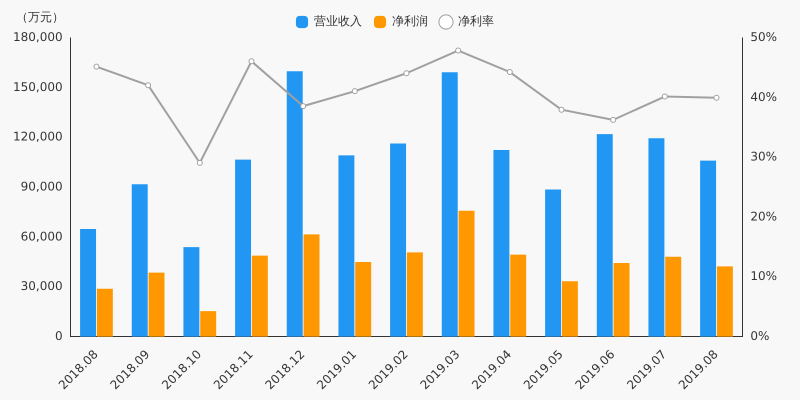 This screenshot has height=400, width=800. I want to click on y2-tick-label: 40%, so click(763, 97).